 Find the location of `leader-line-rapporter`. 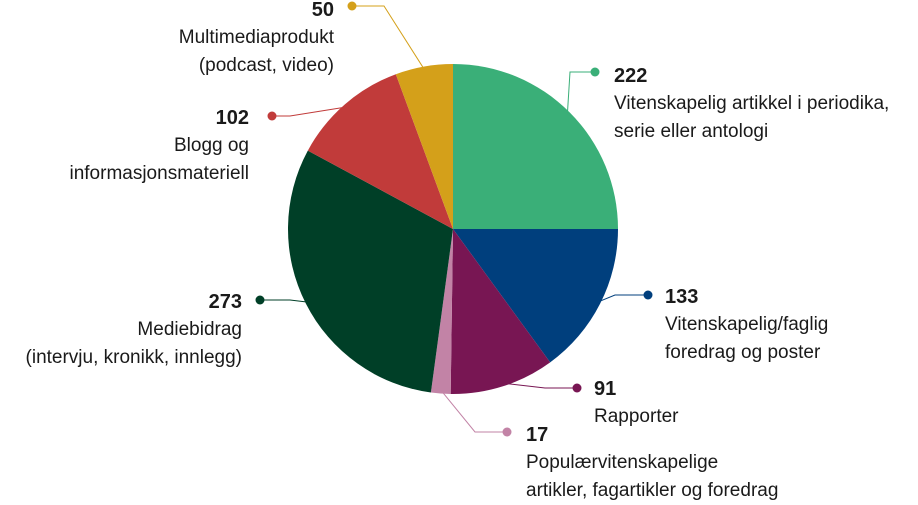

leader-line-rapporter is located at coordinates (539, 385).